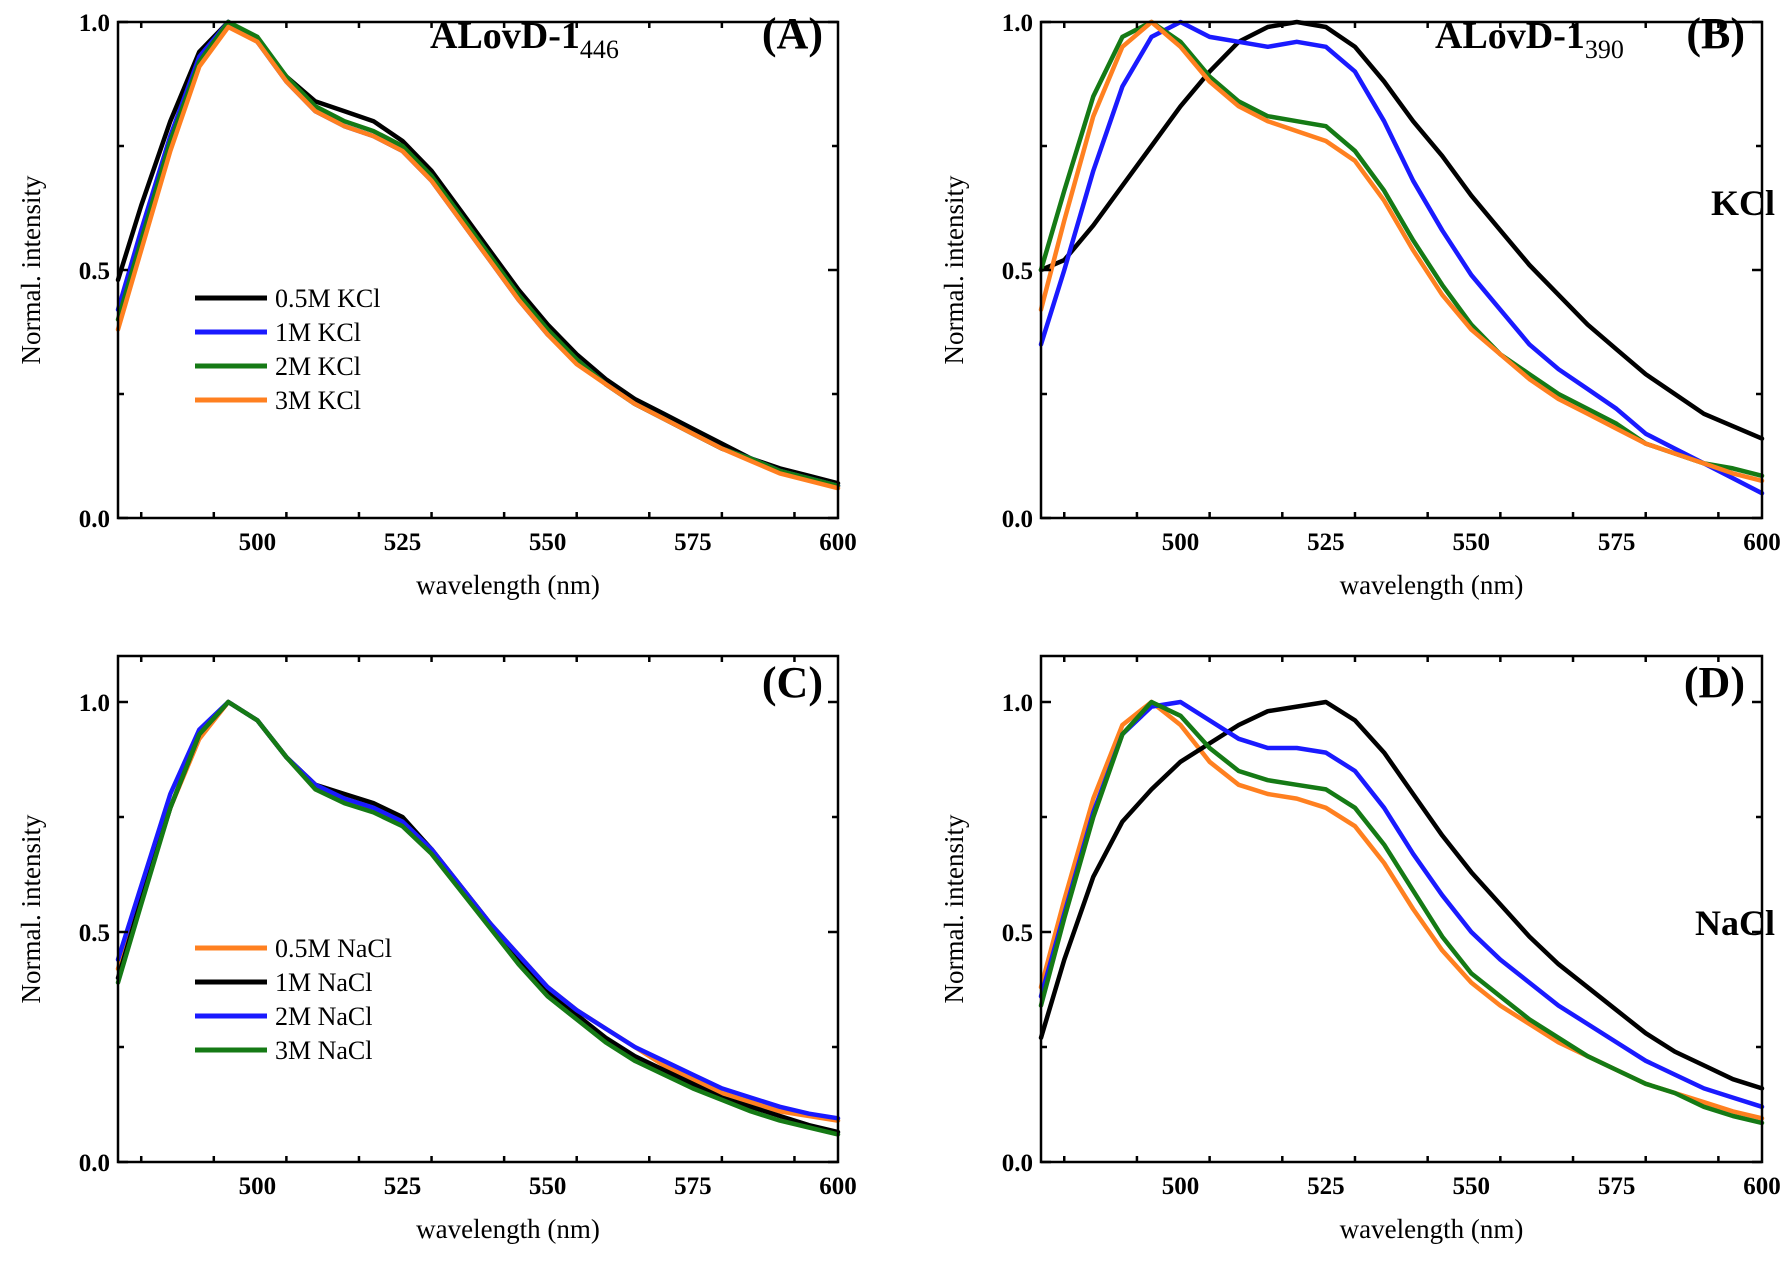 This screenshot has height=1261, width=1784. Describe the element at coordinates (1401, 230) in the screenshot. I see `series-line-0-5m-kcl` at that location.